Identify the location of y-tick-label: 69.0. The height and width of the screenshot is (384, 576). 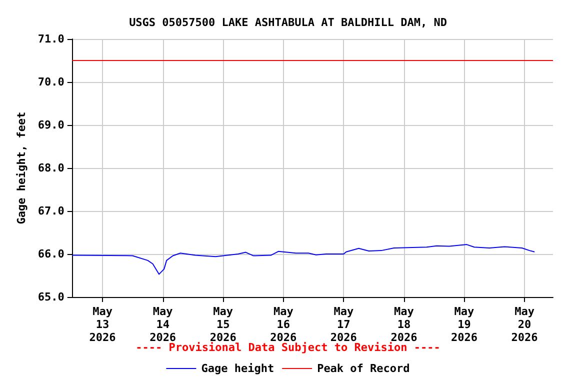
(51, 125).